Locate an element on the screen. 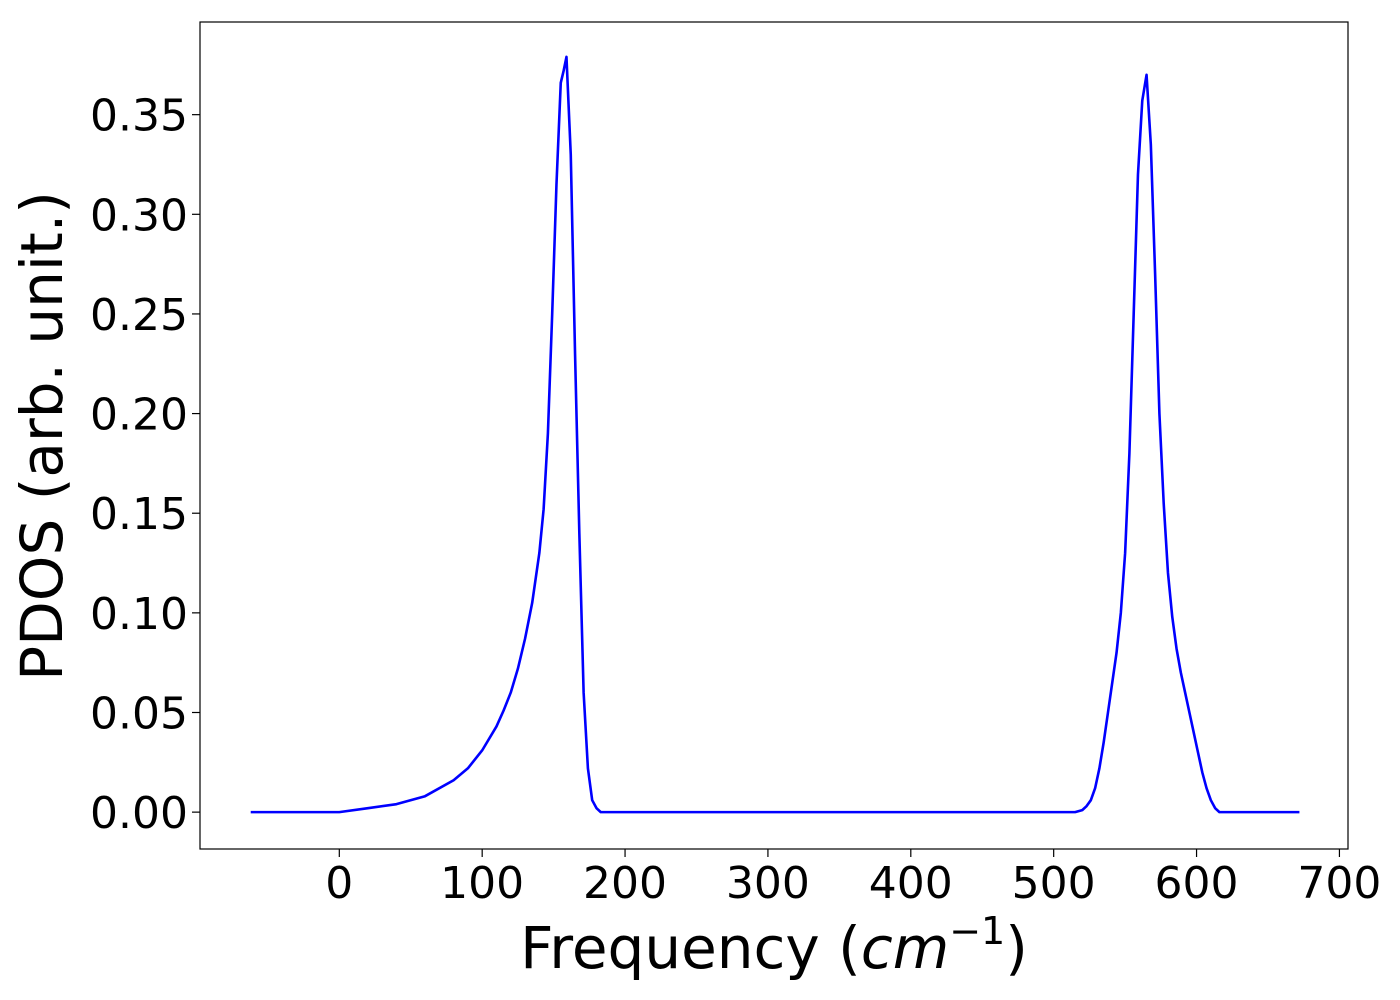  x-axis-title-prefix: Frequency ( is located at coordinates (690, 948).